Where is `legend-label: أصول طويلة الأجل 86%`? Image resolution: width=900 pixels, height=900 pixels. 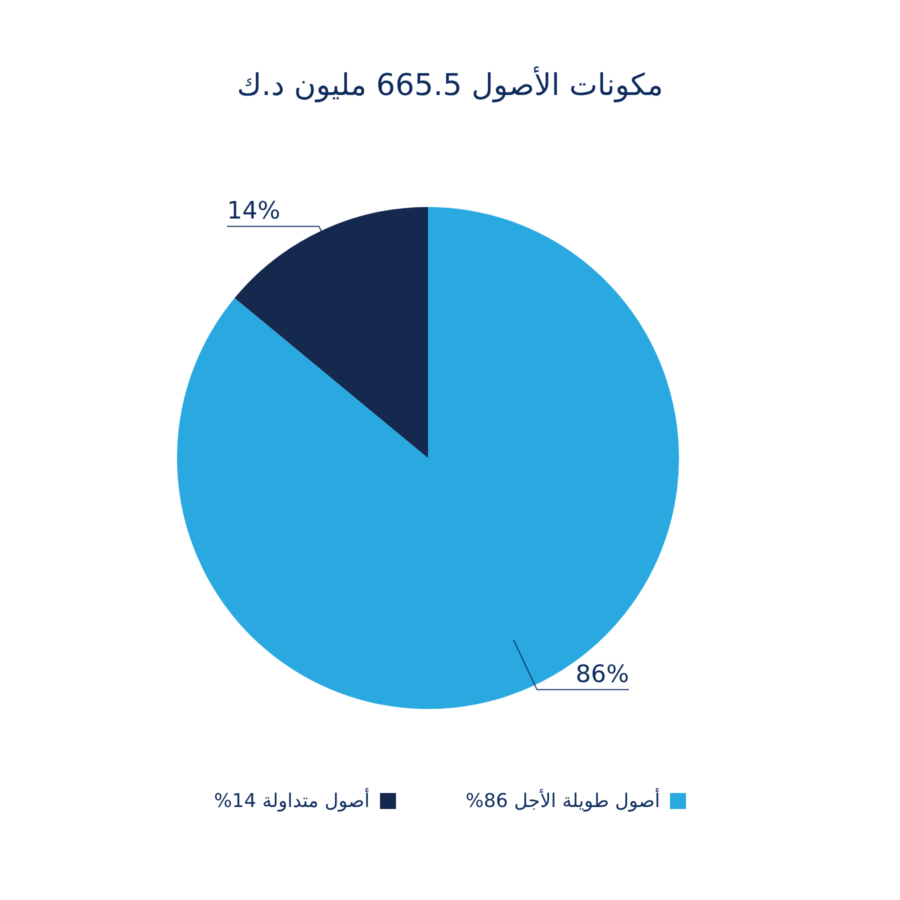 legend-label: أصول طويلة الأجل 86% is located at coordinates (563, 801).